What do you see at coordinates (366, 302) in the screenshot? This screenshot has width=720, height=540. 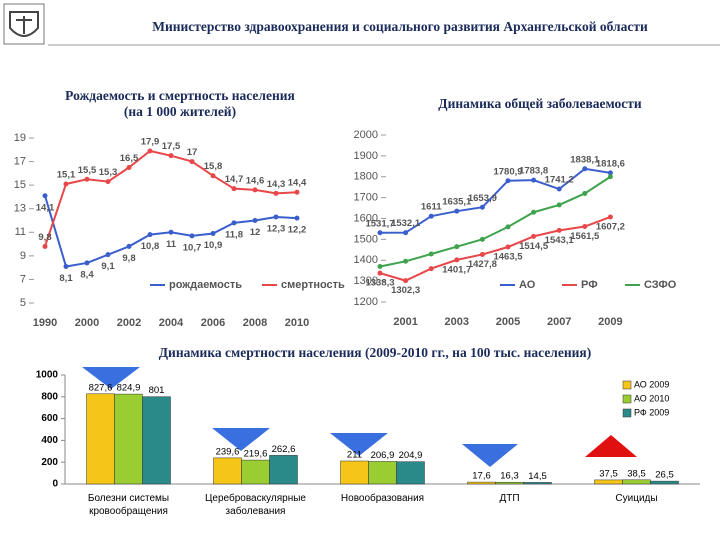 I see `y-tick-label: 1200` at bounding box center [366, 302].